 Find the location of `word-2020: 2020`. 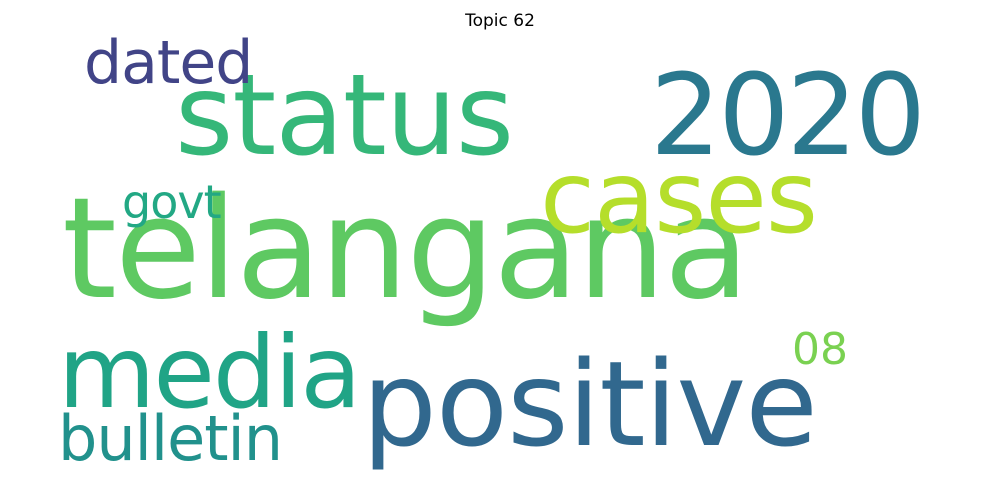

word-2020: 2020 is located at coordinates (788, 116).